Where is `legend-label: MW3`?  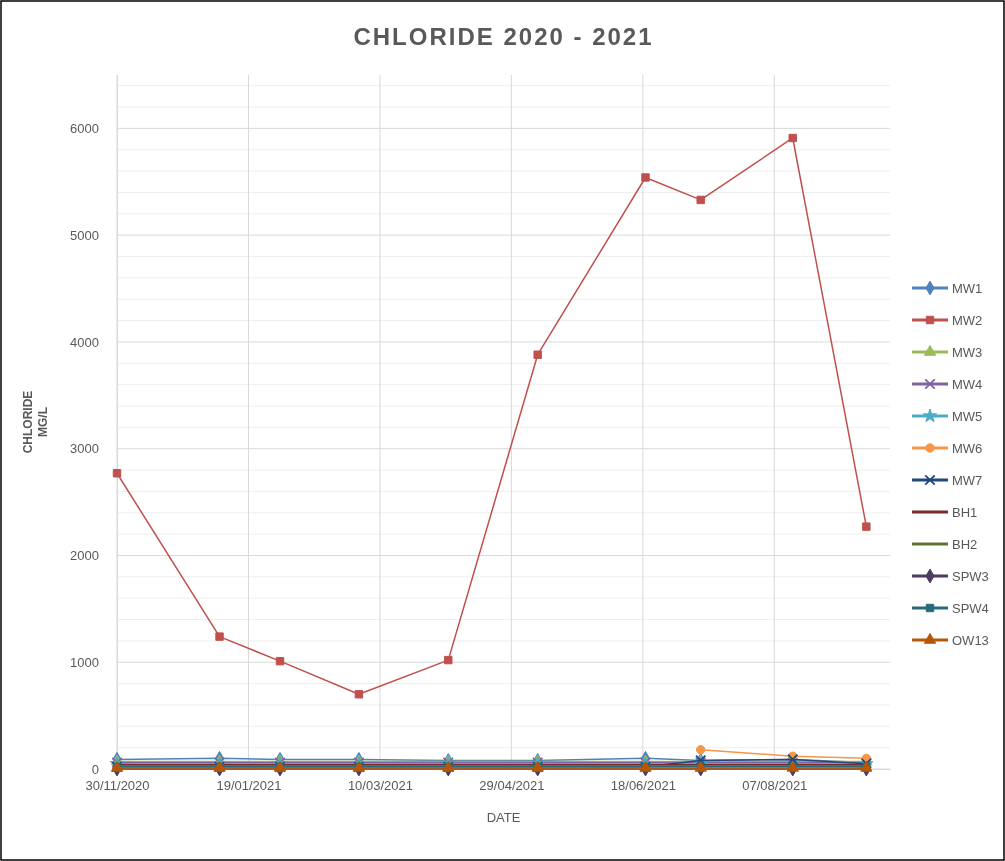
legend-label: MW3 is located at coordinates (967, 352).